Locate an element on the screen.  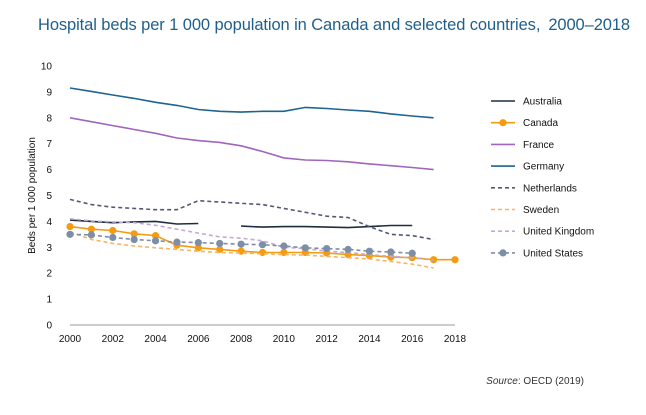
source-note: Source: OECD (2019) is located at coordinates (535, 381).